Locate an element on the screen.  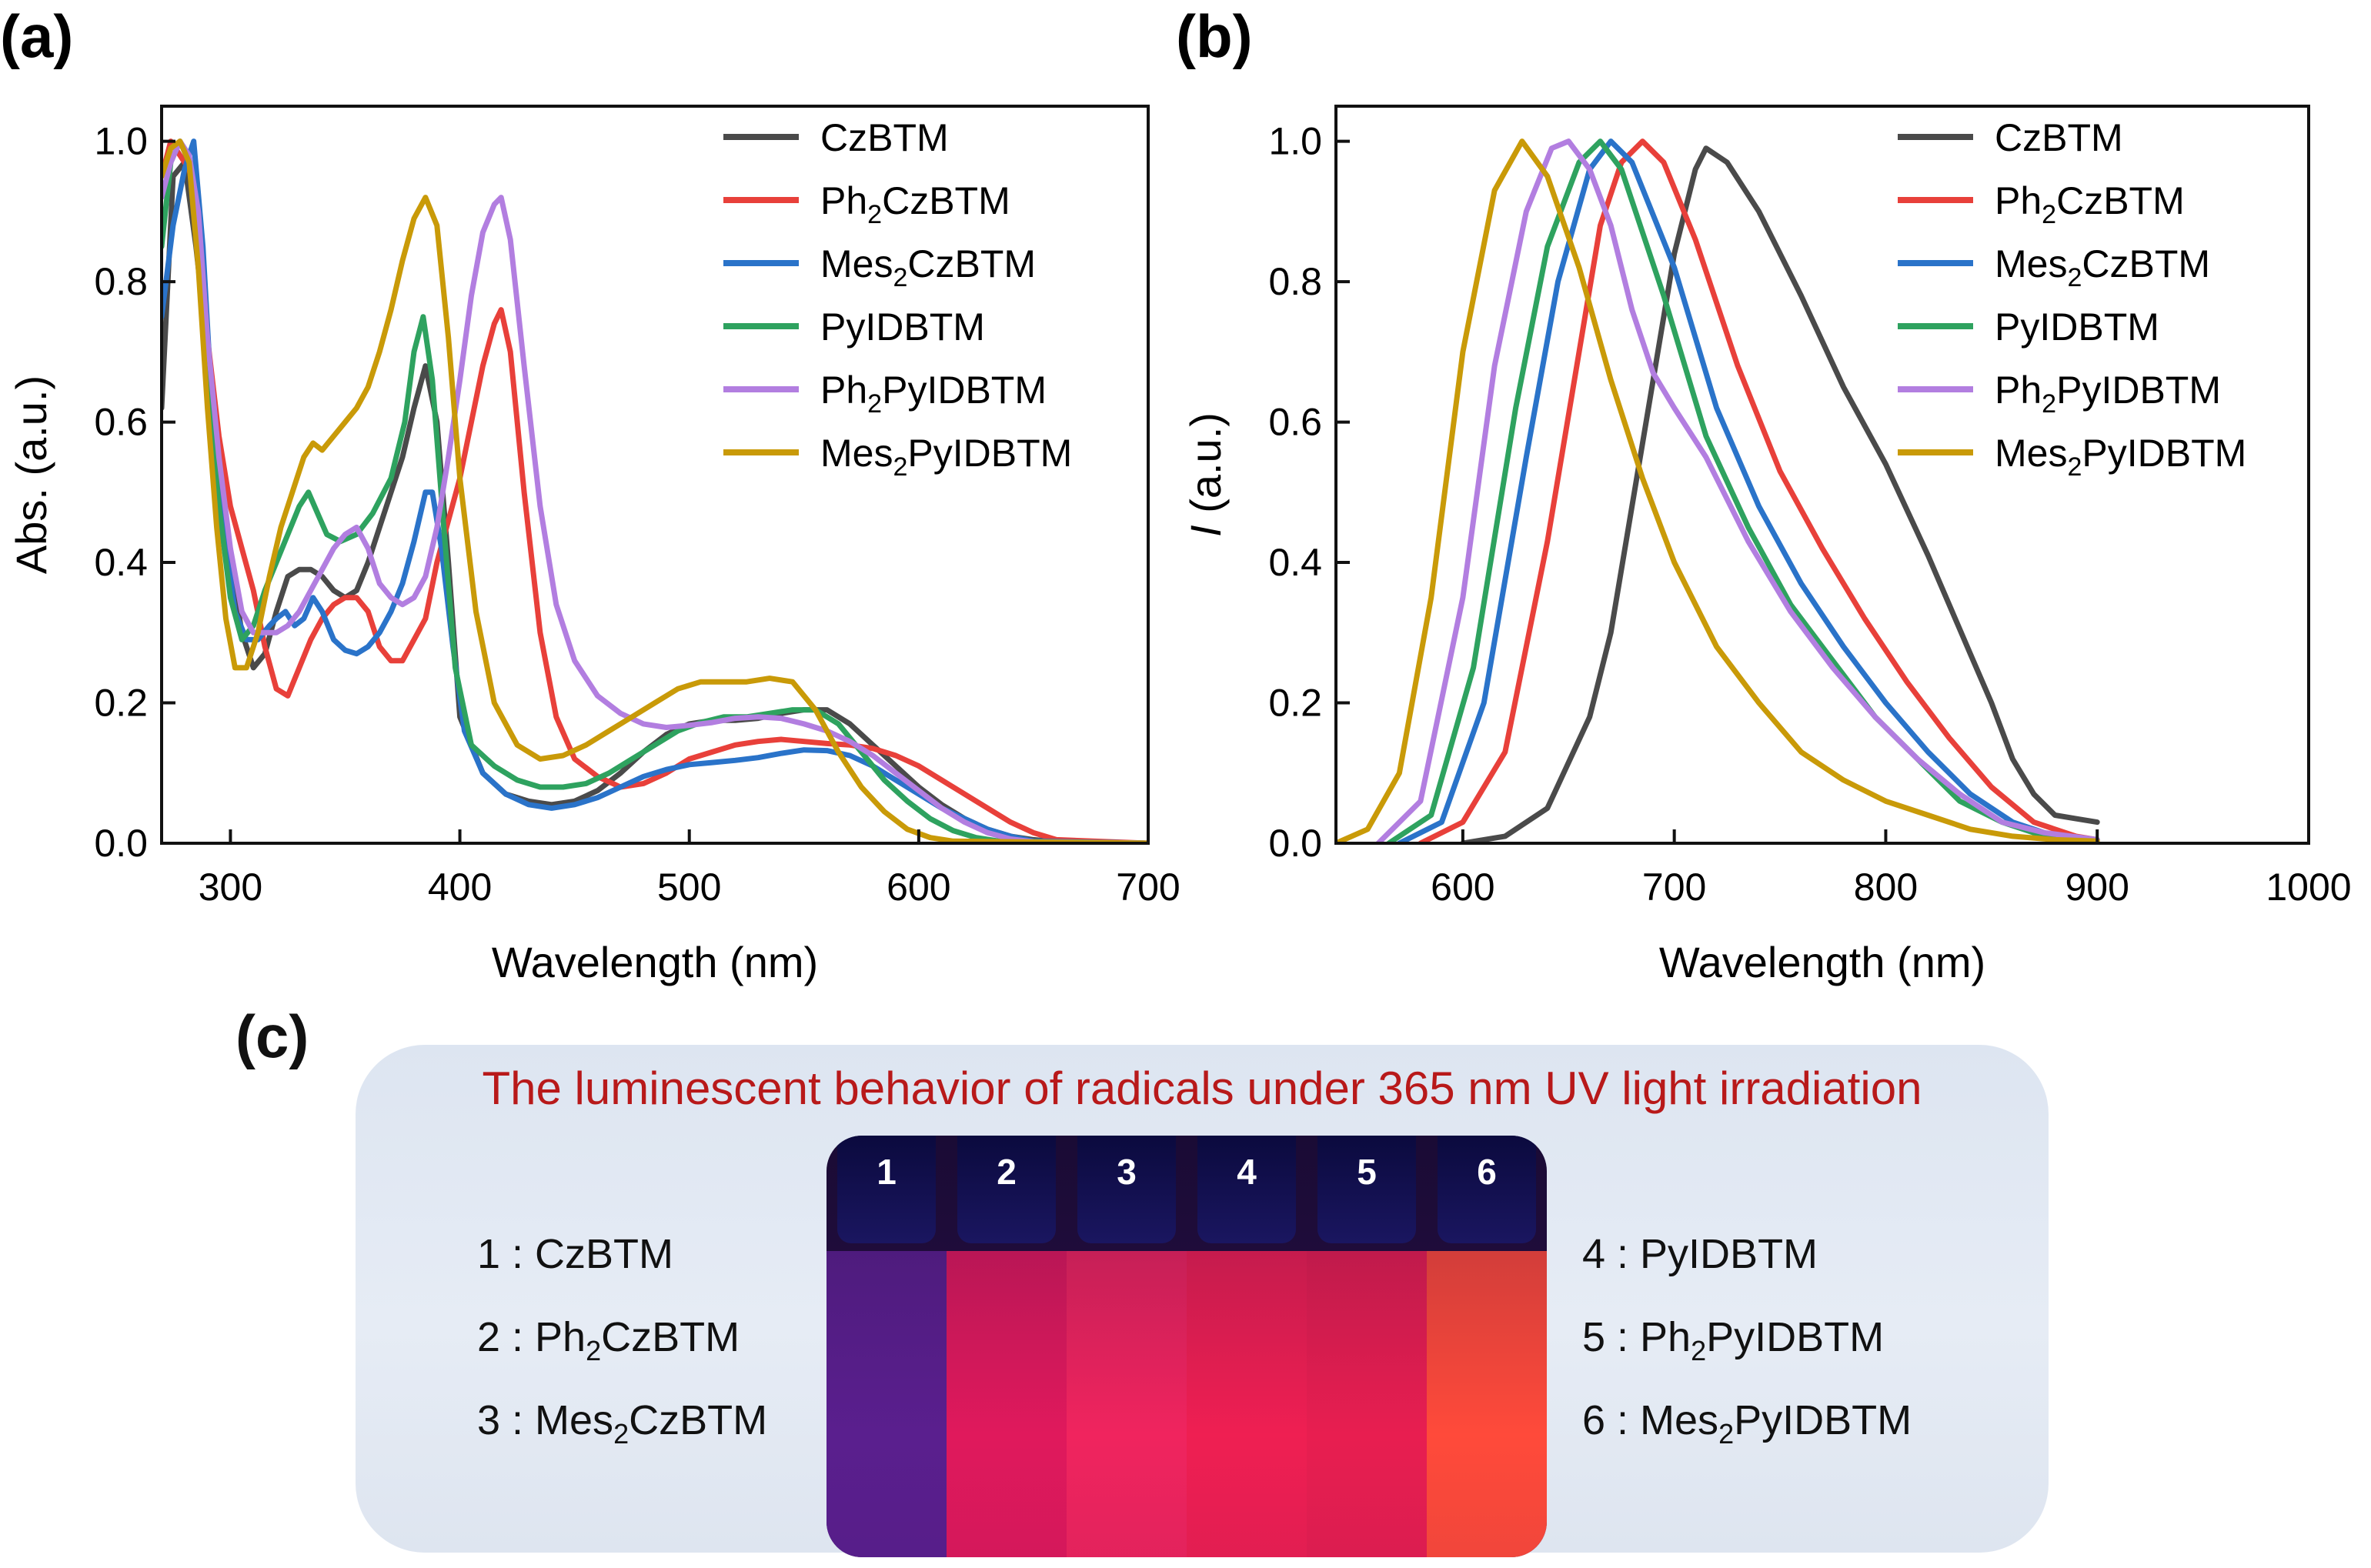
vial-number: 4 is located at coordinates (1247, 1172).